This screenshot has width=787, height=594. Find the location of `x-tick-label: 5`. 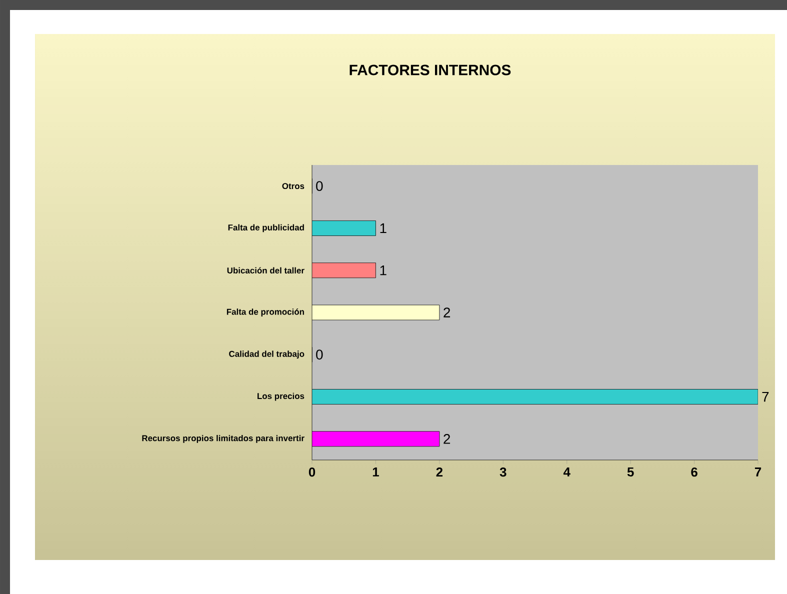

x-tick-label: 5 is located at coordinates (630, 472).